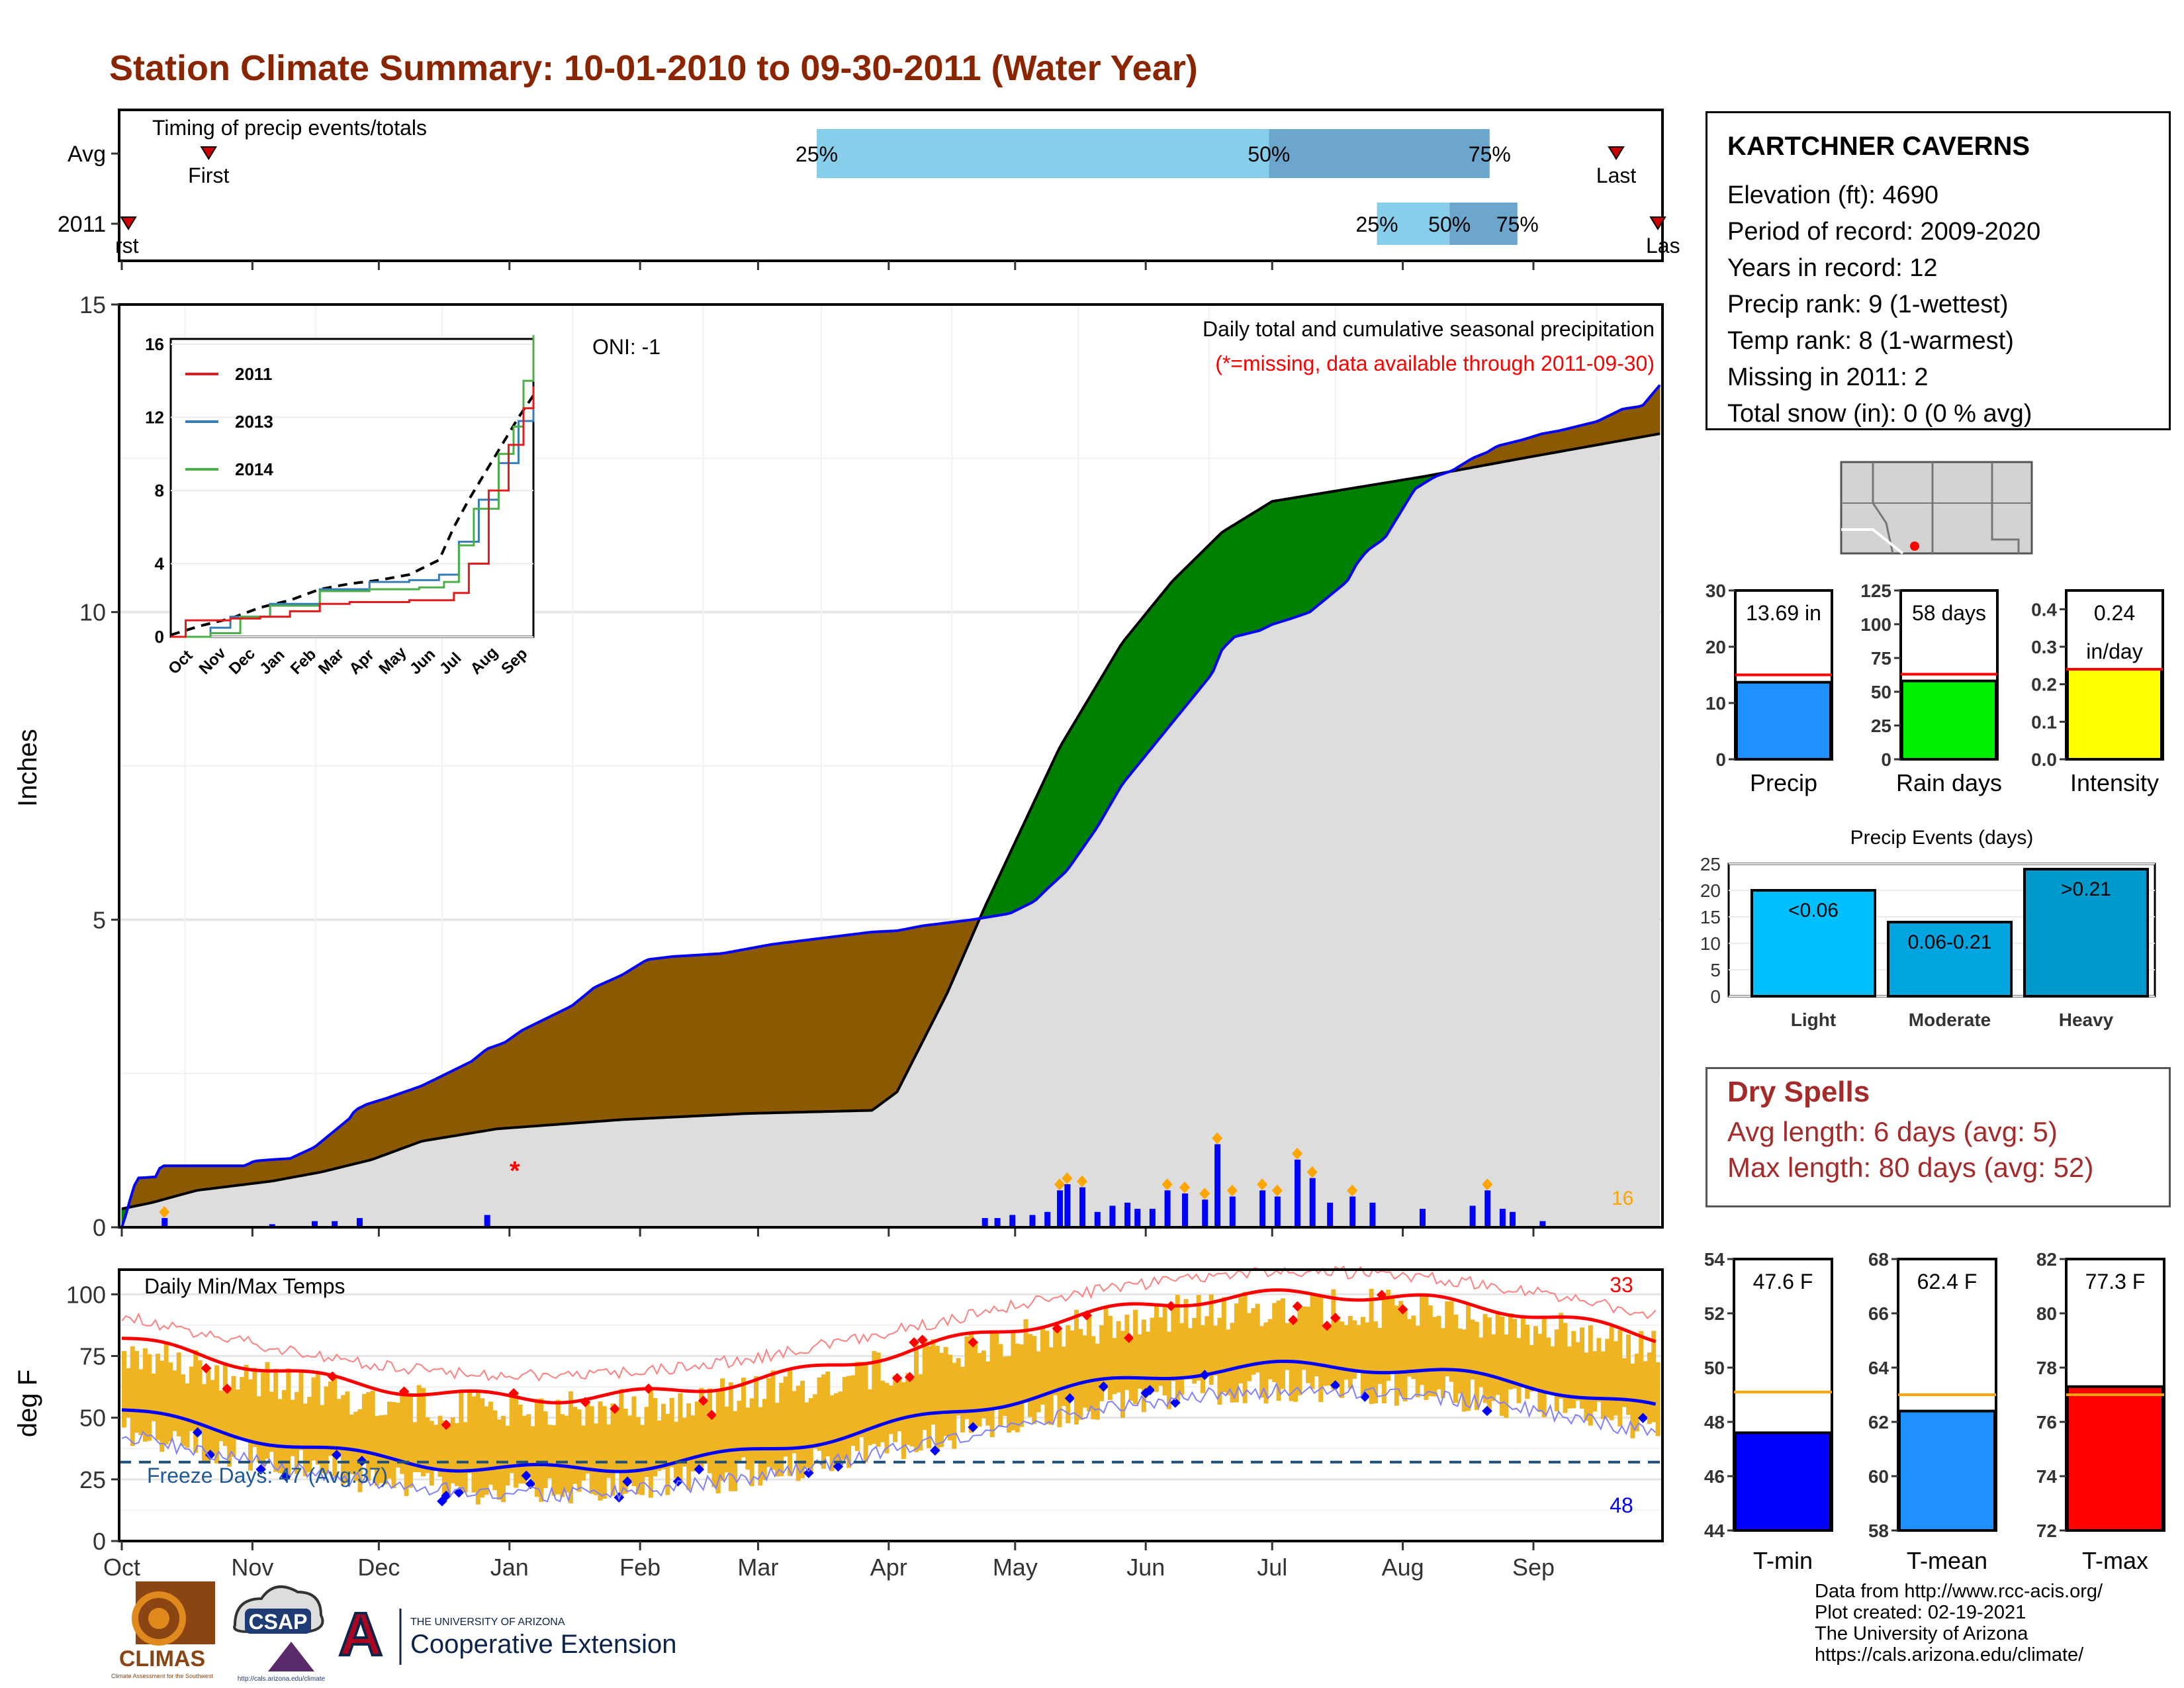 The image size is (2184, 1688). What do you see at coordinates (2044, 722) in the screenshot?
I see `intensity-ytick-label: 0.1` at bounding box center [2044, 722].